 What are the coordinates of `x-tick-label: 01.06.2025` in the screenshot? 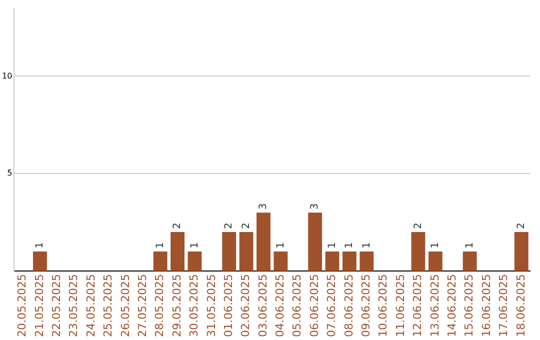 It's located at (228, 306).